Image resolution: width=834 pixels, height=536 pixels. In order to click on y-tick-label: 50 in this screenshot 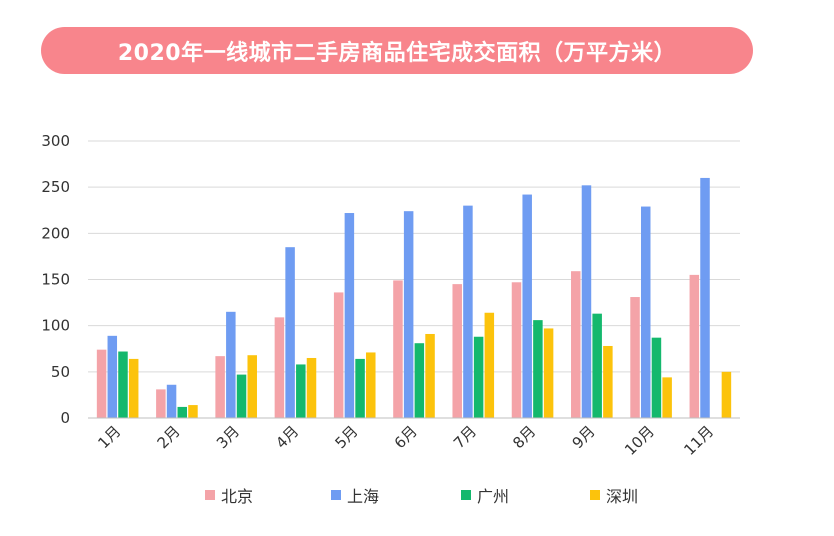, I will do `click(60, 372)`.